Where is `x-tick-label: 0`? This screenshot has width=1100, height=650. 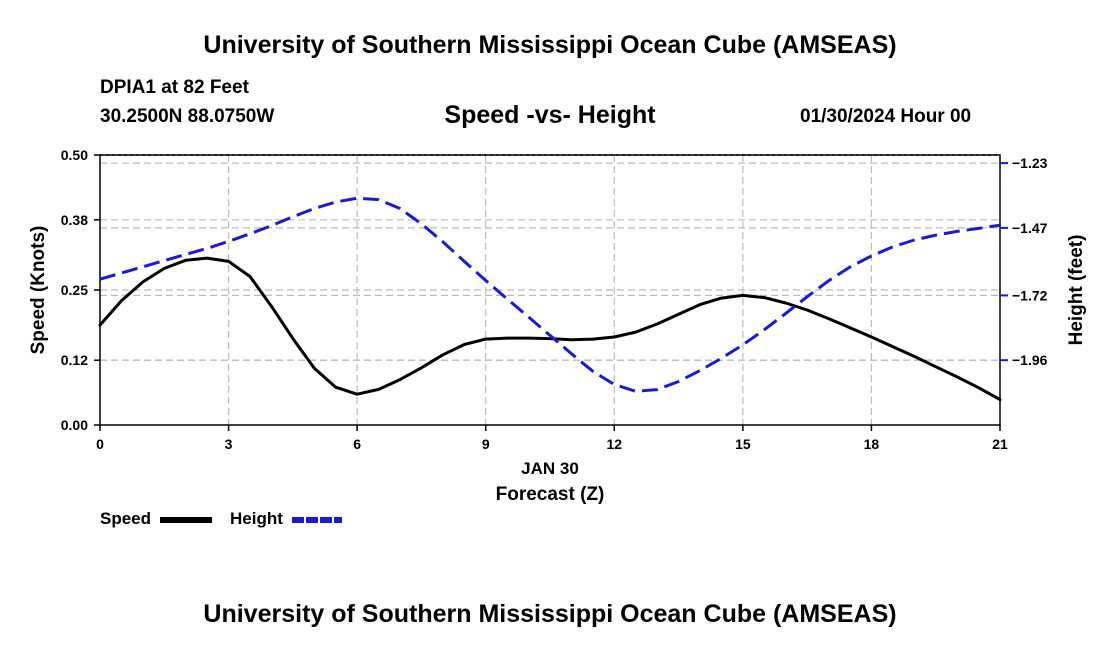
x-tick-label: 0 is located at coordinates (100, 444).